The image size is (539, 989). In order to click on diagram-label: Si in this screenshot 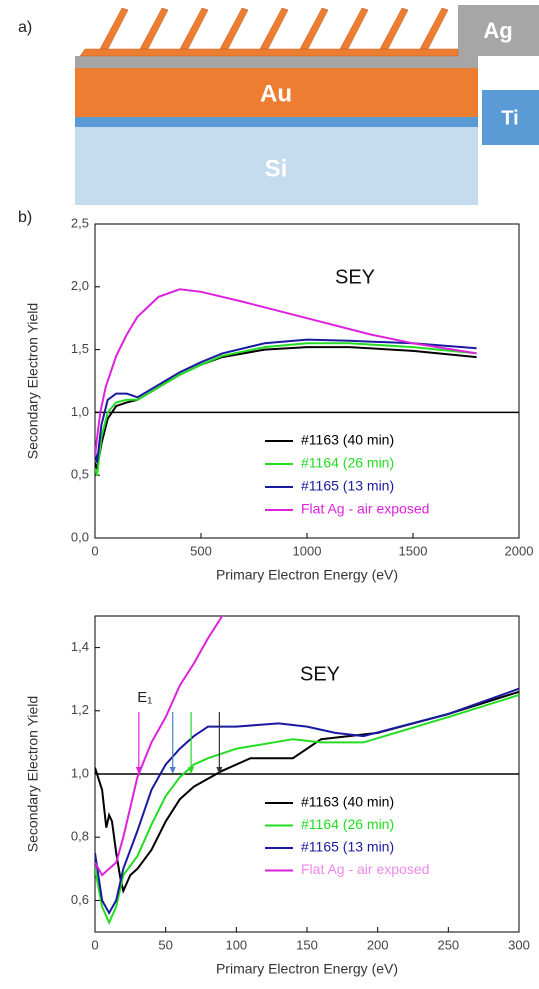, I will do `click(276, 168)`.